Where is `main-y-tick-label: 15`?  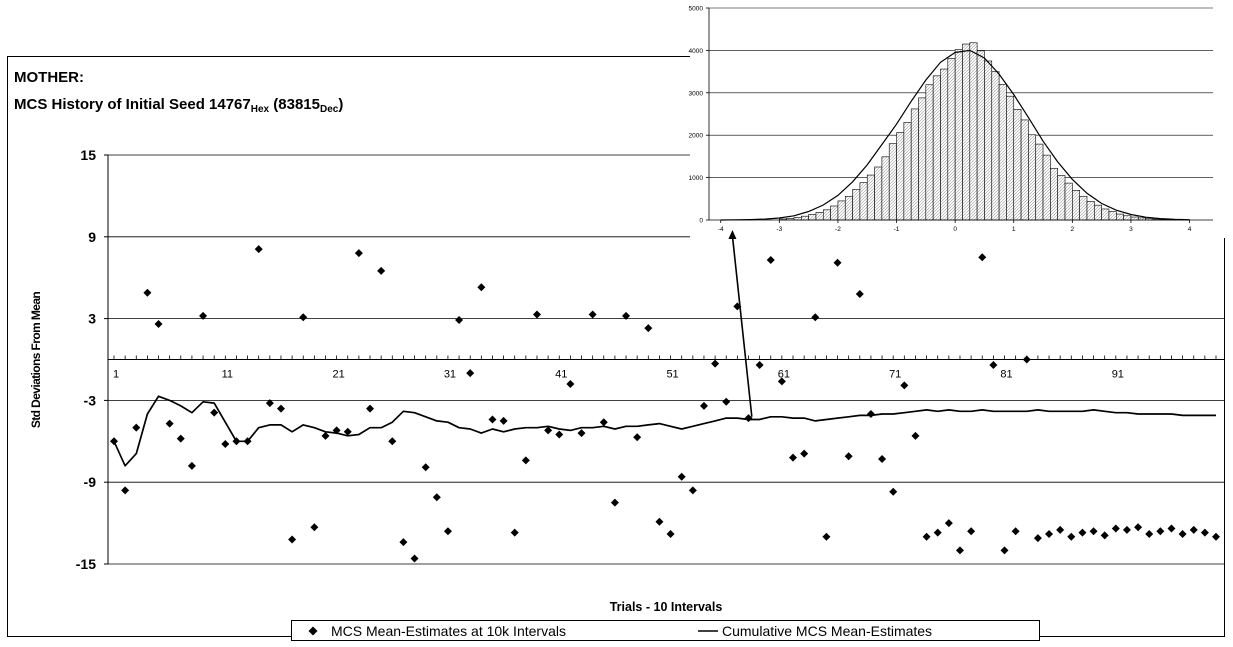 main-y-tick-label: 15 is located at coordinates (88, 155).